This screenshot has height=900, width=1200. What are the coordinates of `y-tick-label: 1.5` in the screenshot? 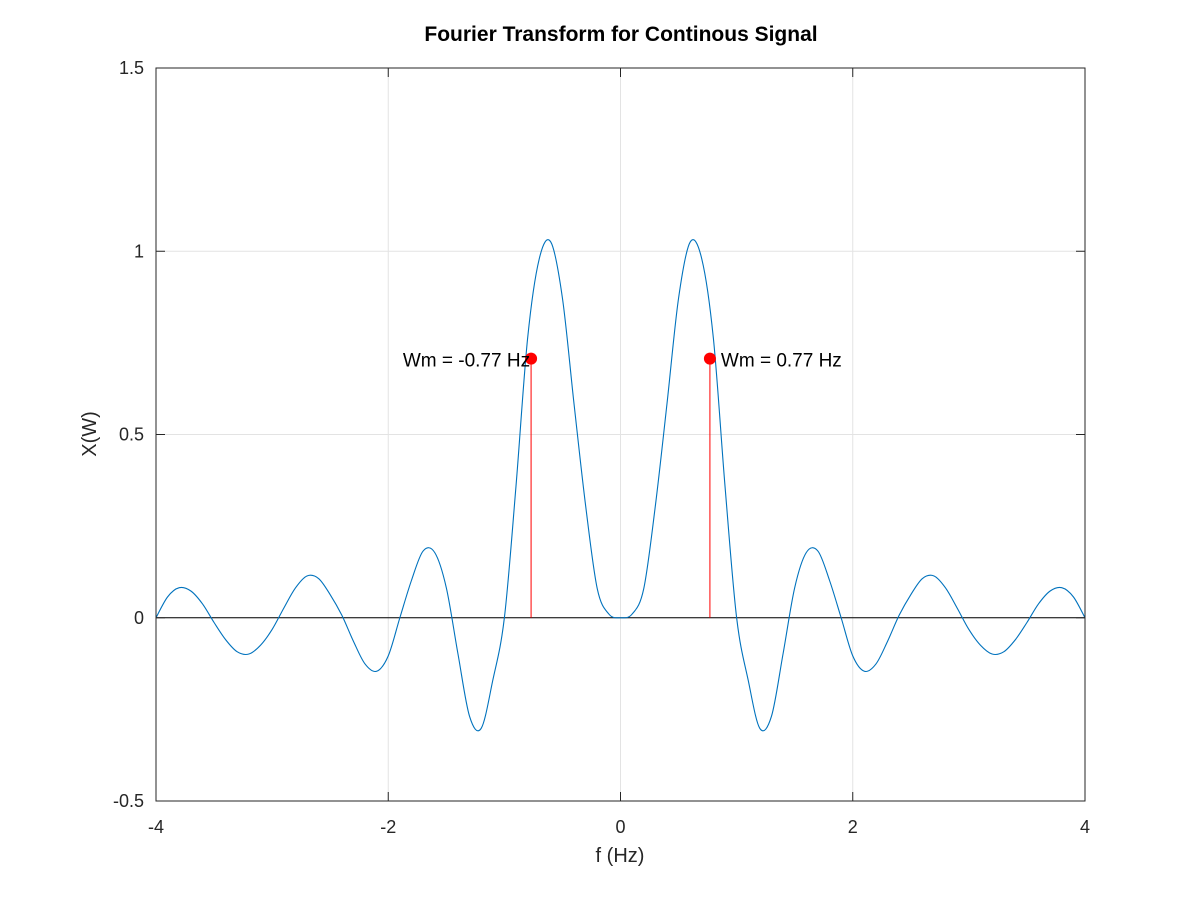 It's located at (131, 68).